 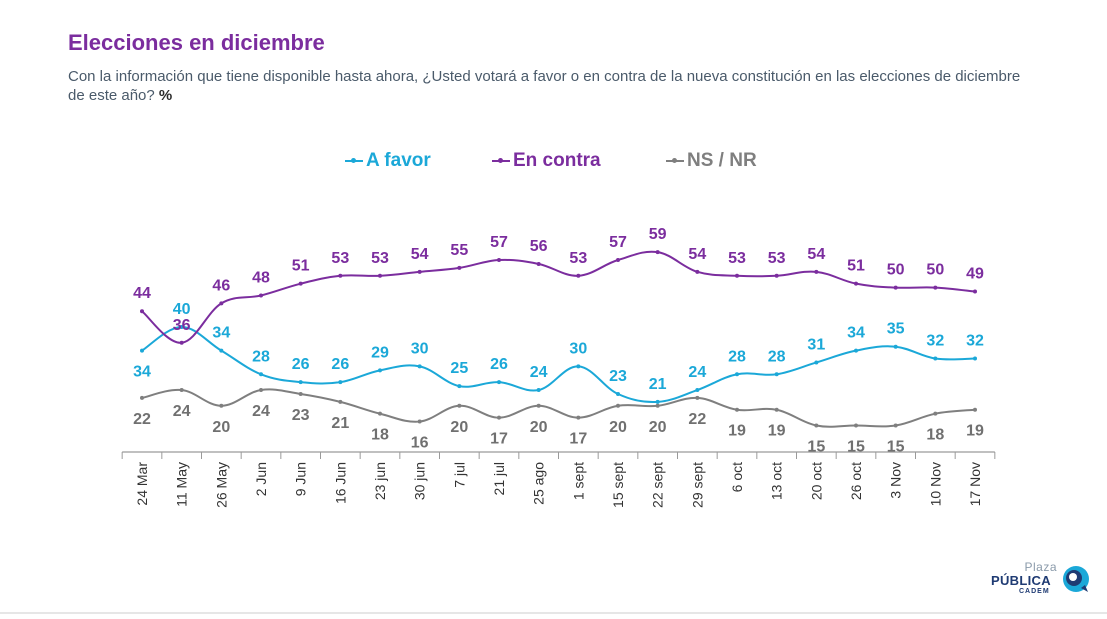 What do you see at coordinates (1034, 591) in the screenshot?
I see `logo-text-sub: CADEM` at bounding box center [1034, 591].